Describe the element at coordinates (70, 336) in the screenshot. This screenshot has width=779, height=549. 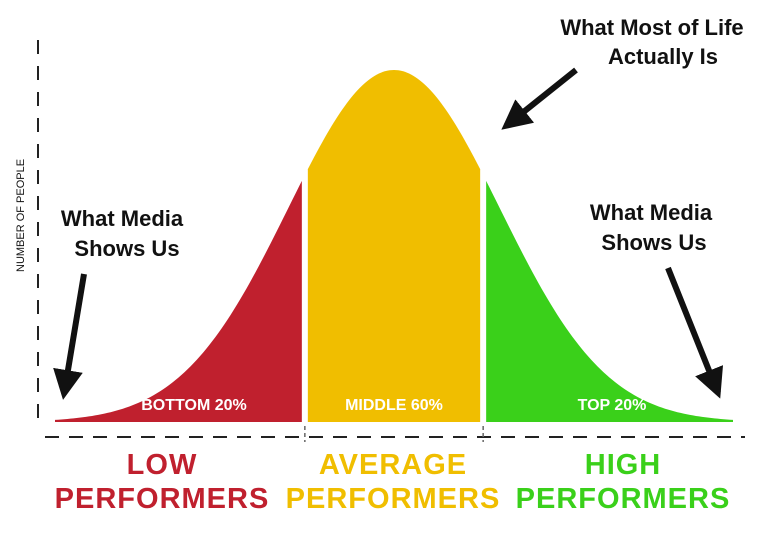
I see `arrow-left-tail` at that location.